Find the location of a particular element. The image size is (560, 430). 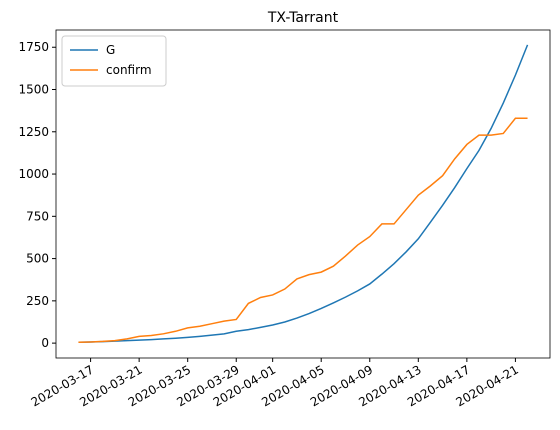

legend-box is located at coordinates (114, 61).